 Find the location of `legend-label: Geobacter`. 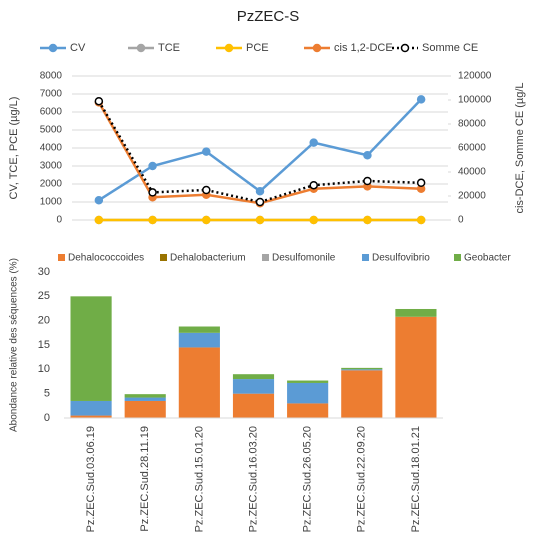

legend-label: Geobacter is located at coordinates (487, 258).